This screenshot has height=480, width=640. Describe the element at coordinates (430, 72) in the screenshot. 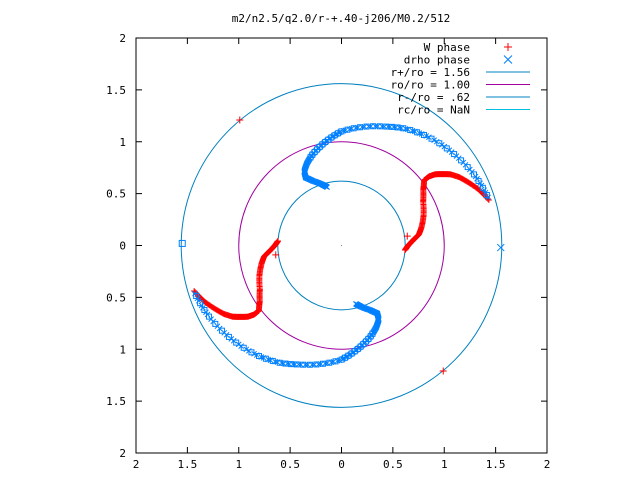

I see `legend-label: r+/ro = 1.56` at that location.